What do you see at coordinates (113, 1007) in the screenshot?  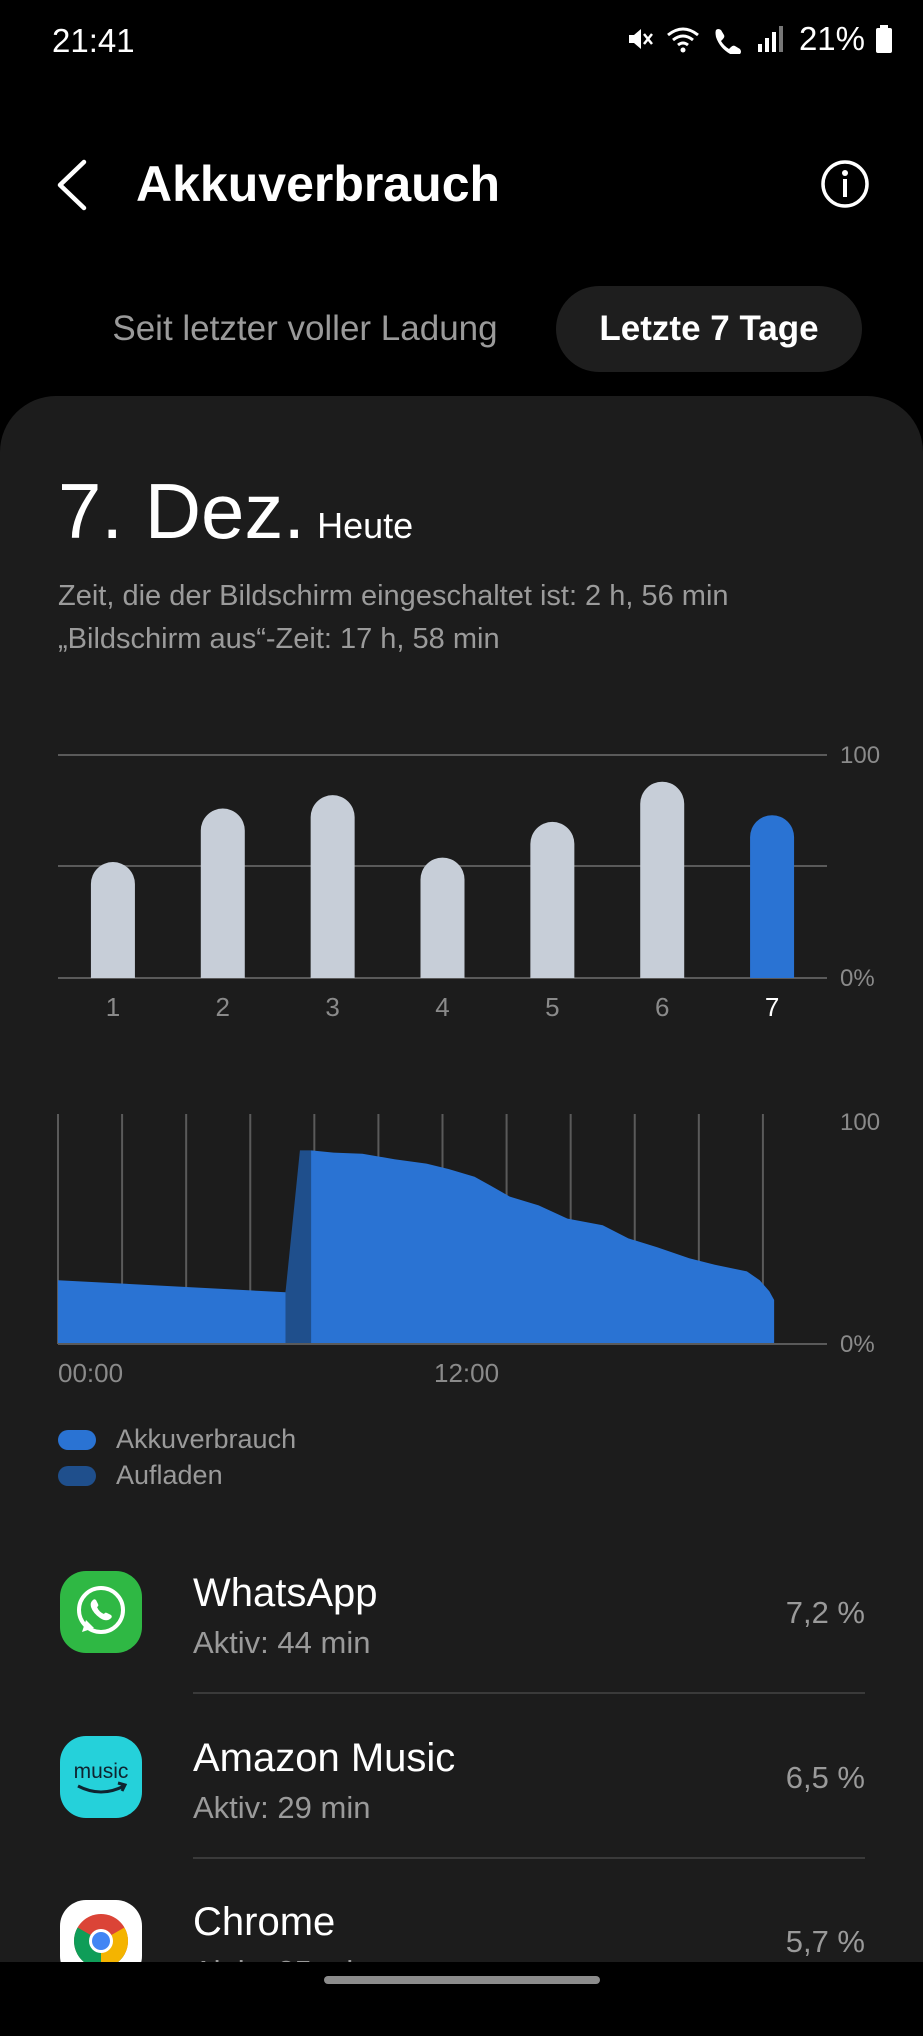 I see `day-label-1: 1` at bounding box center [113, 1007].